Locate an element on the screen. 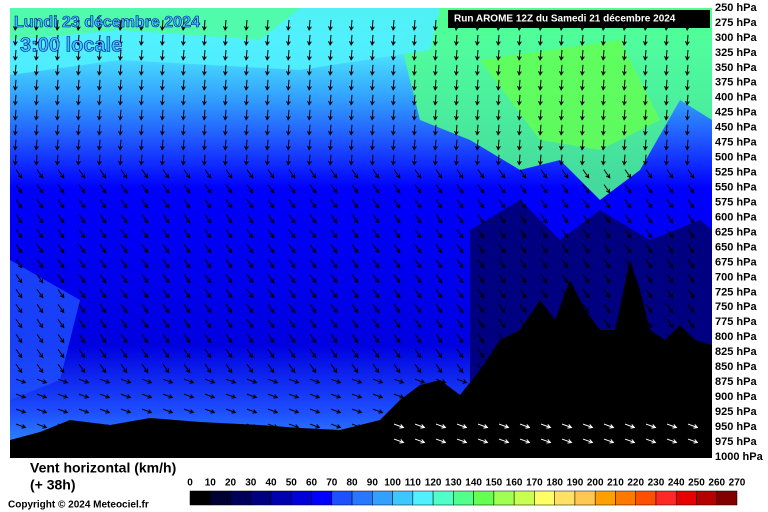 The height and width of the screenshot is (512, 768). scale-label: 110 is located at coordinates (413, 483).